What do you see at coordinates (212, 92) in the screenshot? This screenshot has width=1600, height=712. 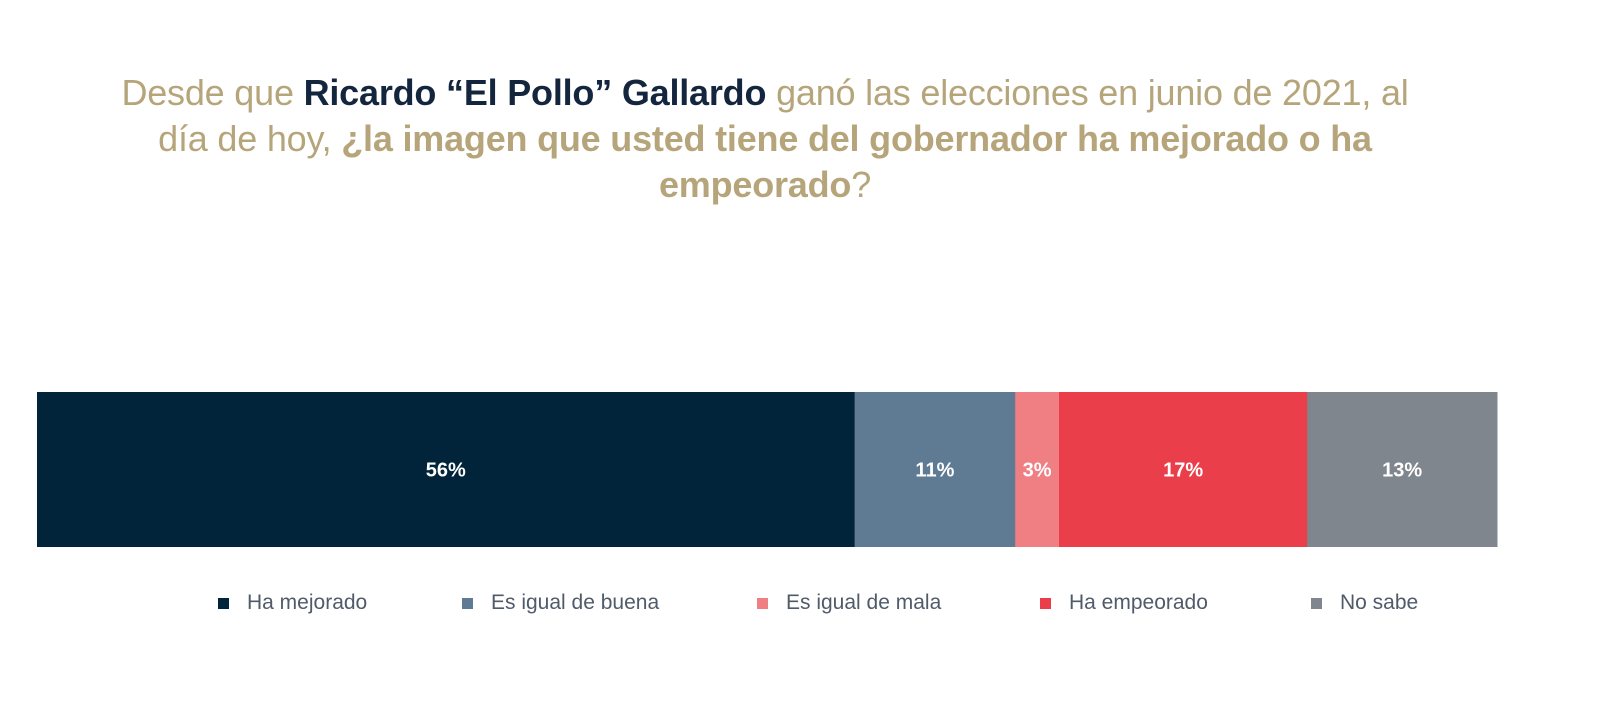 I see `title-text-1: Desde que` at bounding box center [212, 92].